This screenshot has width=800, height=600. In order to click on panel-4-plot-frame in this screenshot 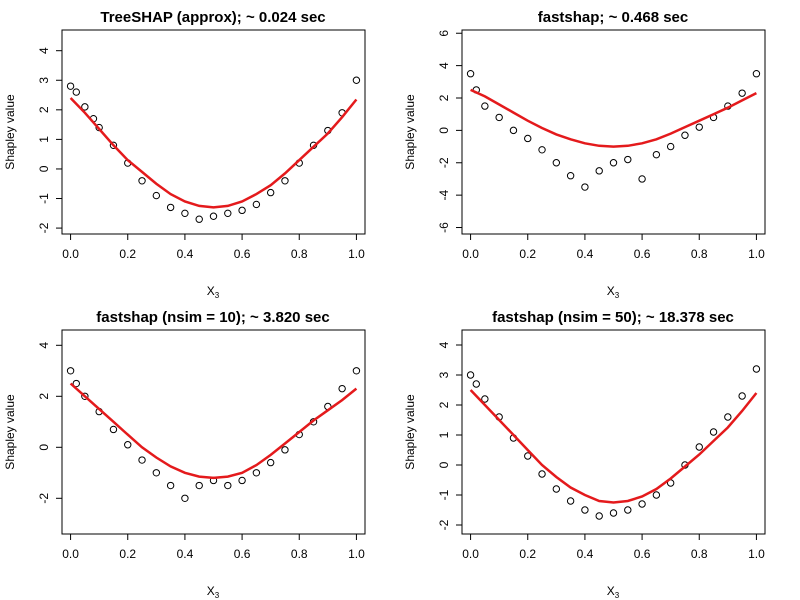, I will do `click(613, 432)`.